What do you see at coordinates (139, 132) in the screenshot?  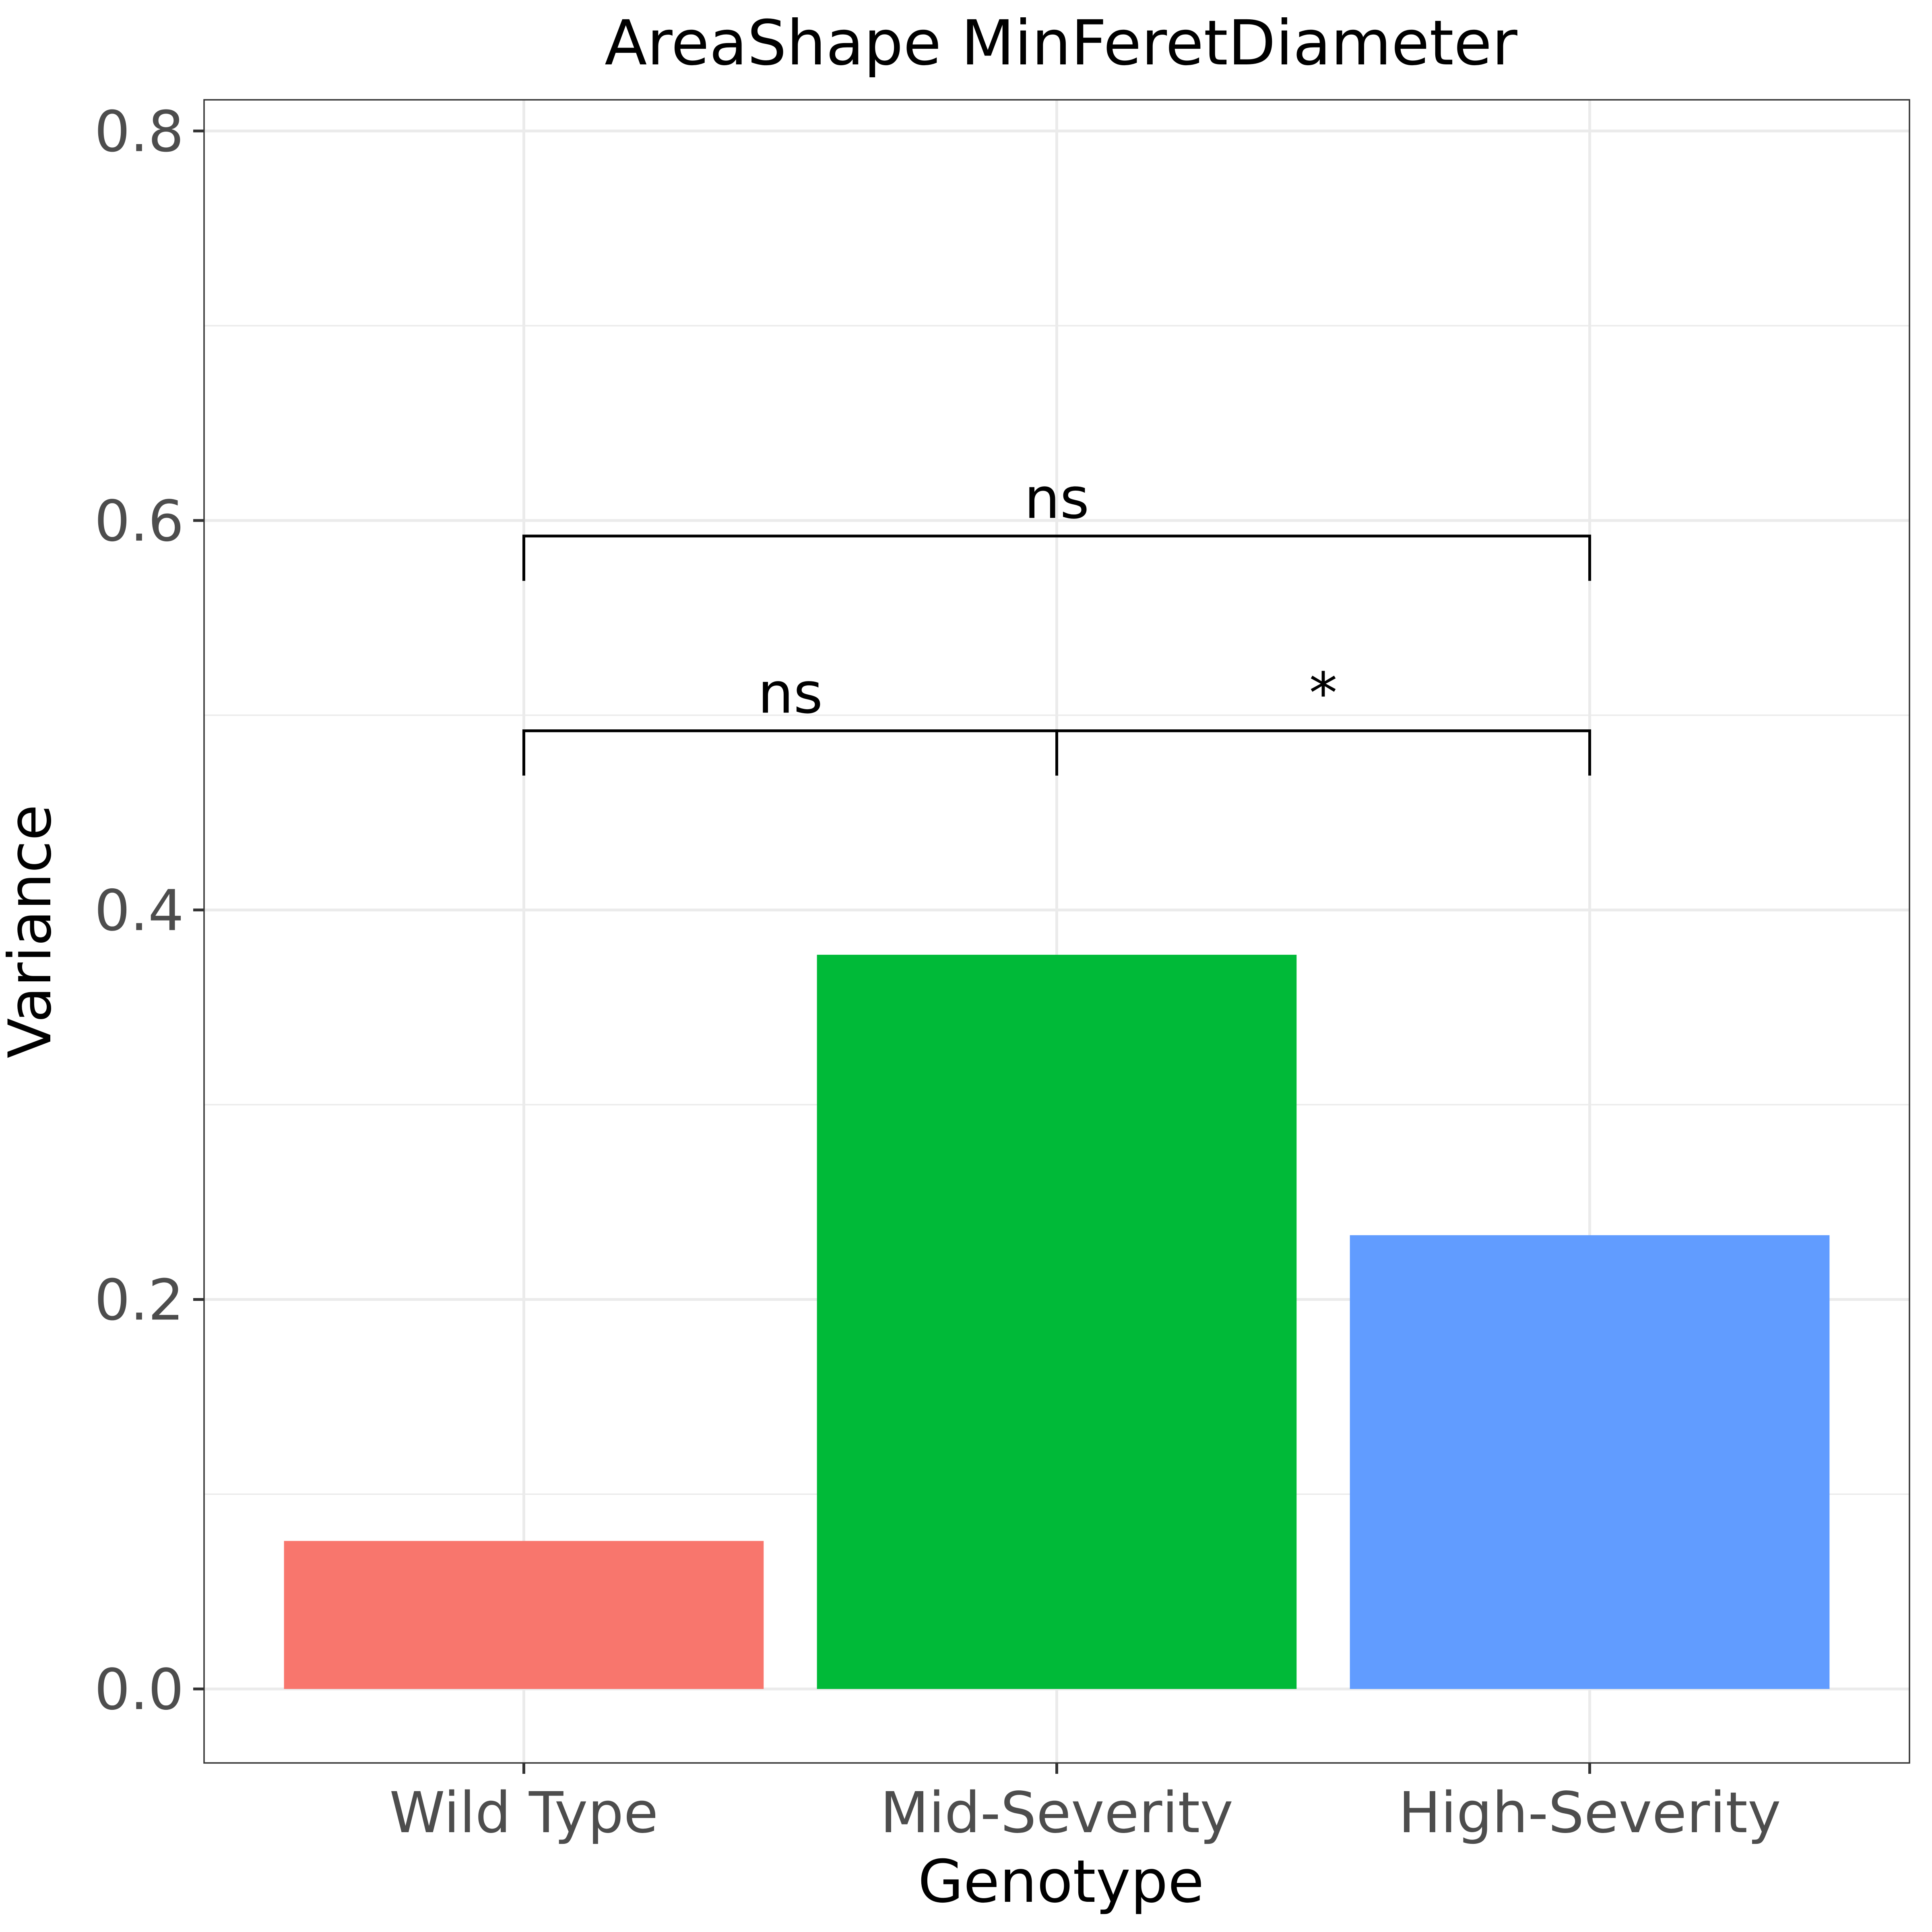 I see `y-tick-label: 0.8` at bounding box center [139, 132].